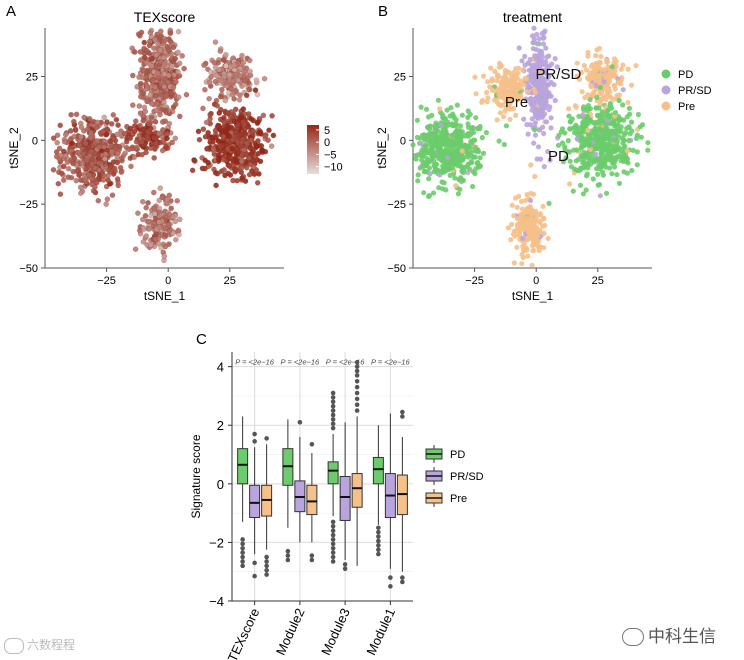  What do you see at coordinates (14, 148) in the screenshot?
I see `y-axis-label: tSNE_2` at bounding box center [14, 148].